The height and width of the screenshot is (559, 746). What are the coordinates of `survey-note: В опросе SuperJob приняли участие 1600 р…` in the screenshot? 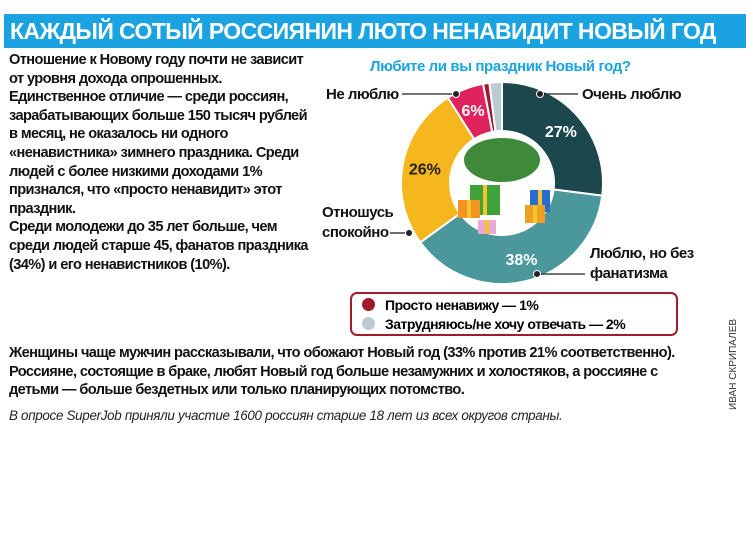 It's located at (286, 415).